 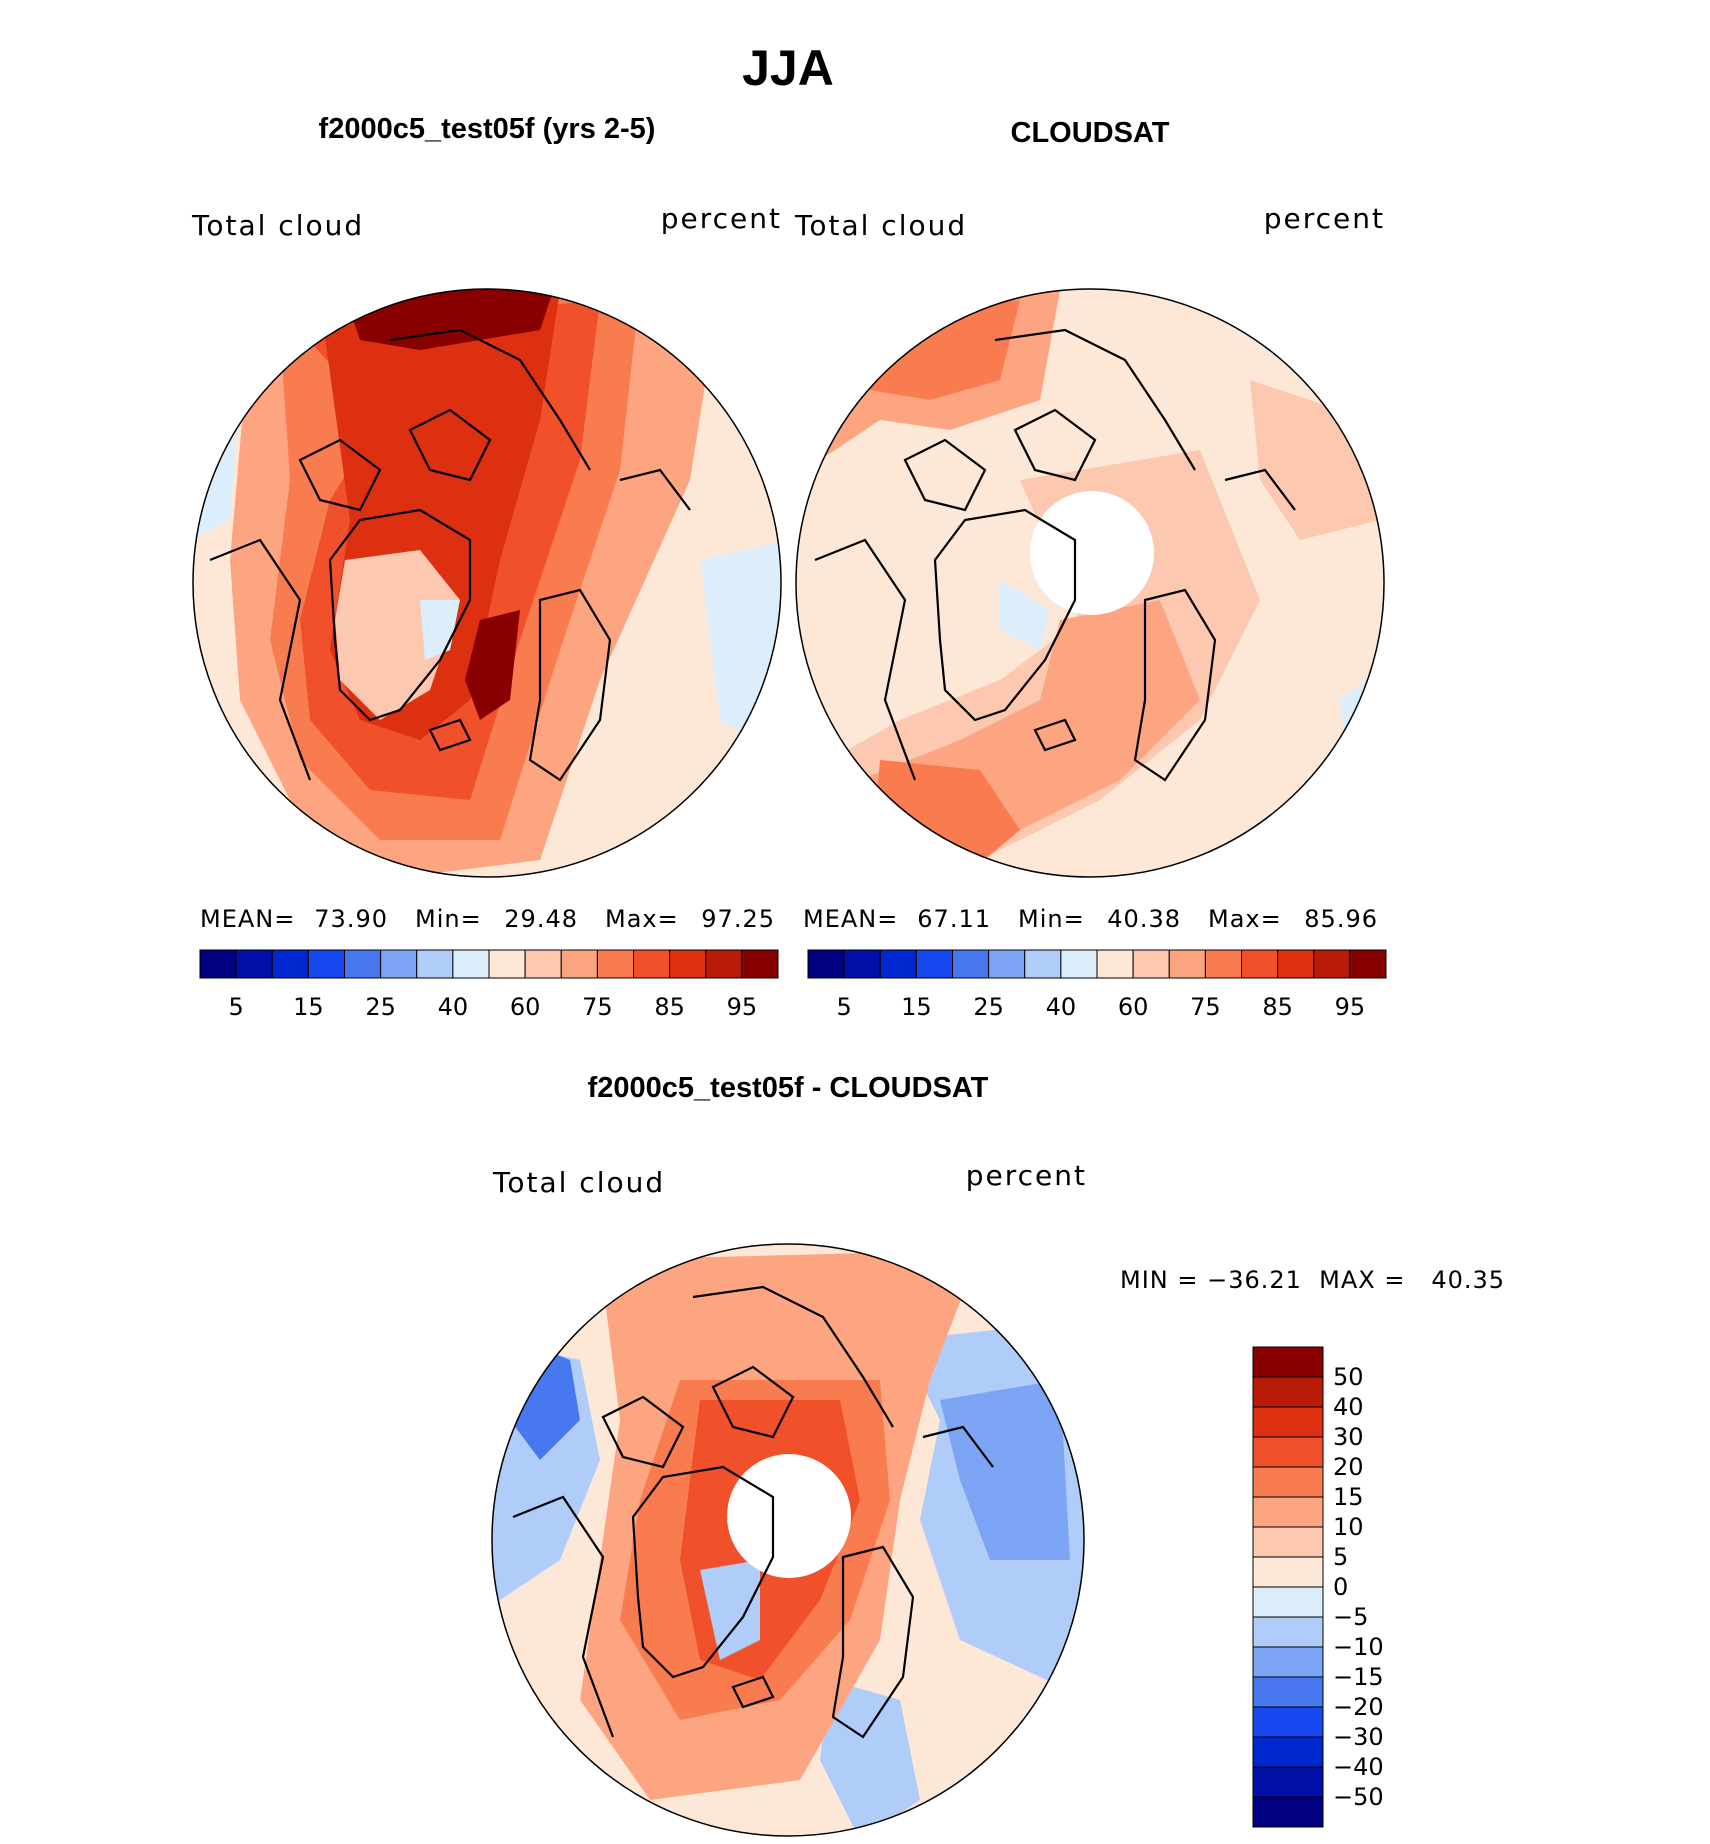 What do you see at coordinates (489, 985) in the screenshot?
I see `colorbar-model: 5 15 25 40 60 75 85 95` at bounding box center [489, 985].